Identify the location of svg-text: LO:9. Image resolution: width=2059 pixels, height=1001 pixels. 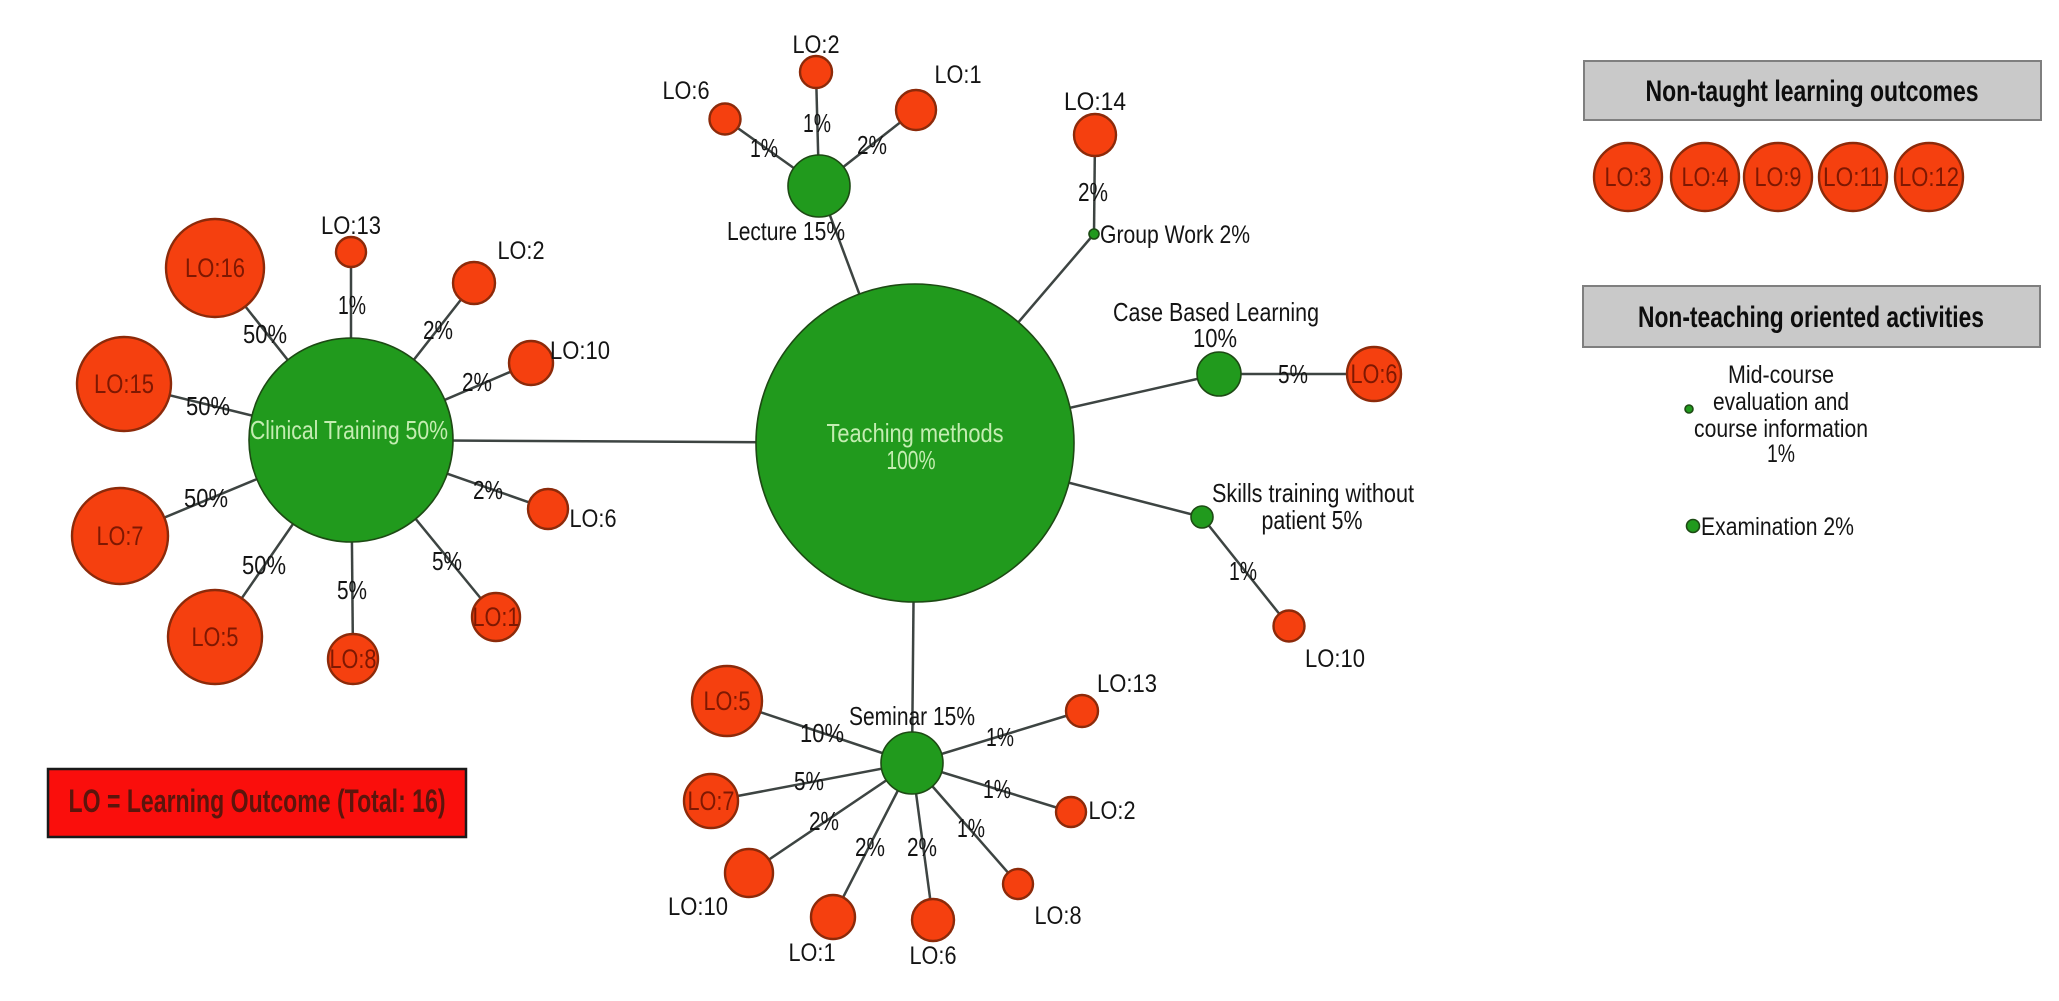
(1778, 177).